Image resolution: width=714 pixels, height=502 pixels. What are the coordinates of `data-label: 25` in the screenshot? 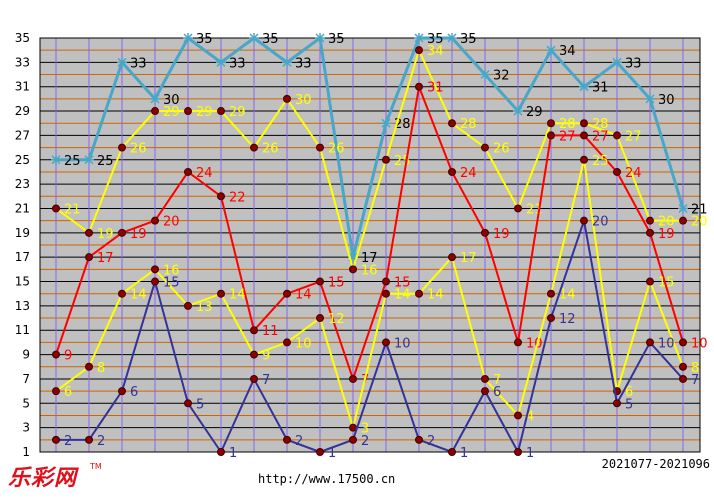 It's located at (72, 161).